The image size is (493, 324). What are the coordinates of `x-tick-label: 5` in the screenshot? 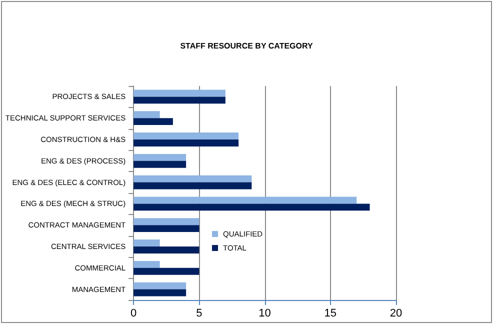 It's located at (199, 314).